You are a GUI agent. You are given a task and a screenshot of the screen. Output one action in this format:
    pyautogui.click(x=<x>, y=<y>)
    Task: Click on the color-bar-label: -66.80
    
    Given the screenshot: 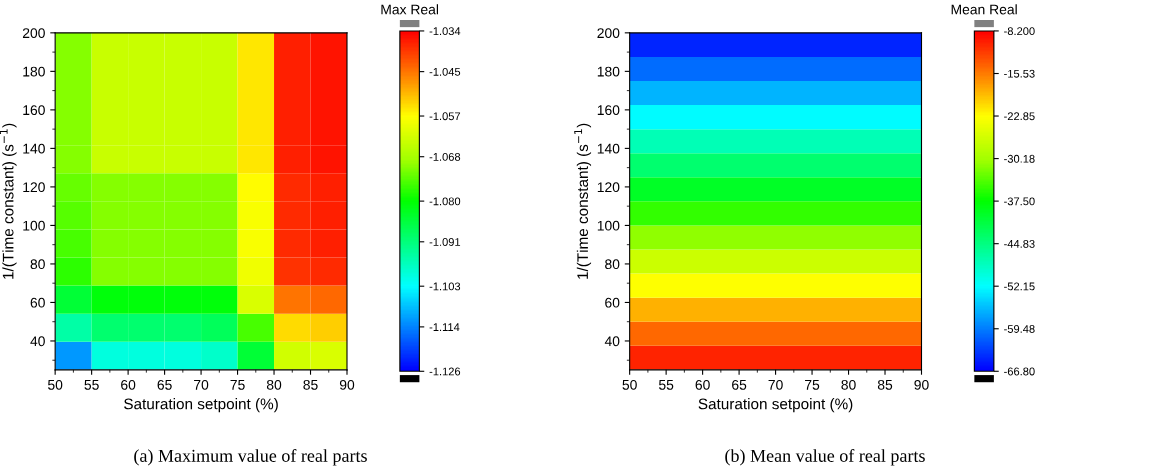 What is the action you would take?
    pyautogui.click(x=1019, y=371)
    